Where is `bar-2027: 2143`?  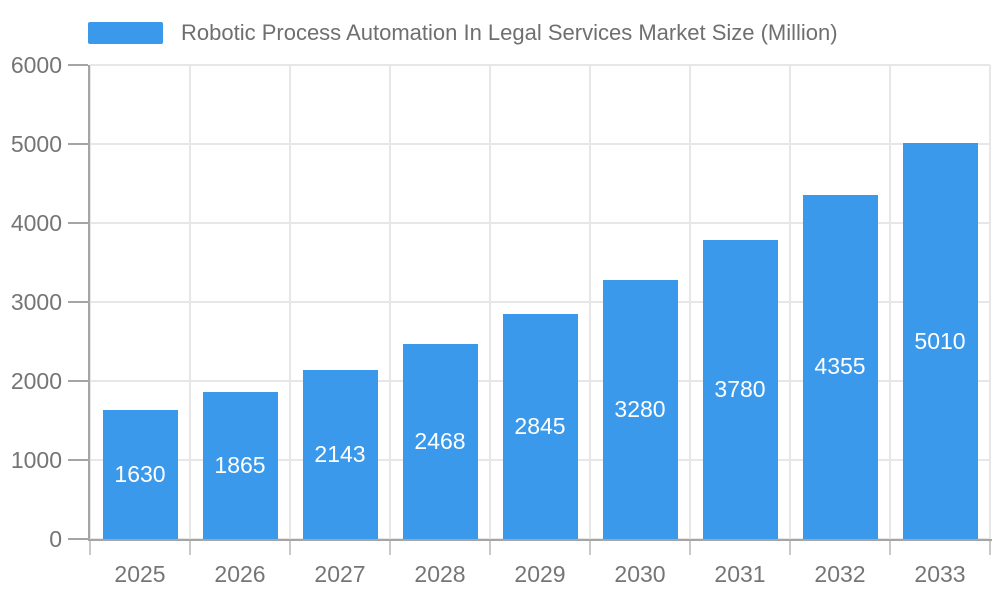
bar-2027: 2143 is located at coordinates (340, 454).